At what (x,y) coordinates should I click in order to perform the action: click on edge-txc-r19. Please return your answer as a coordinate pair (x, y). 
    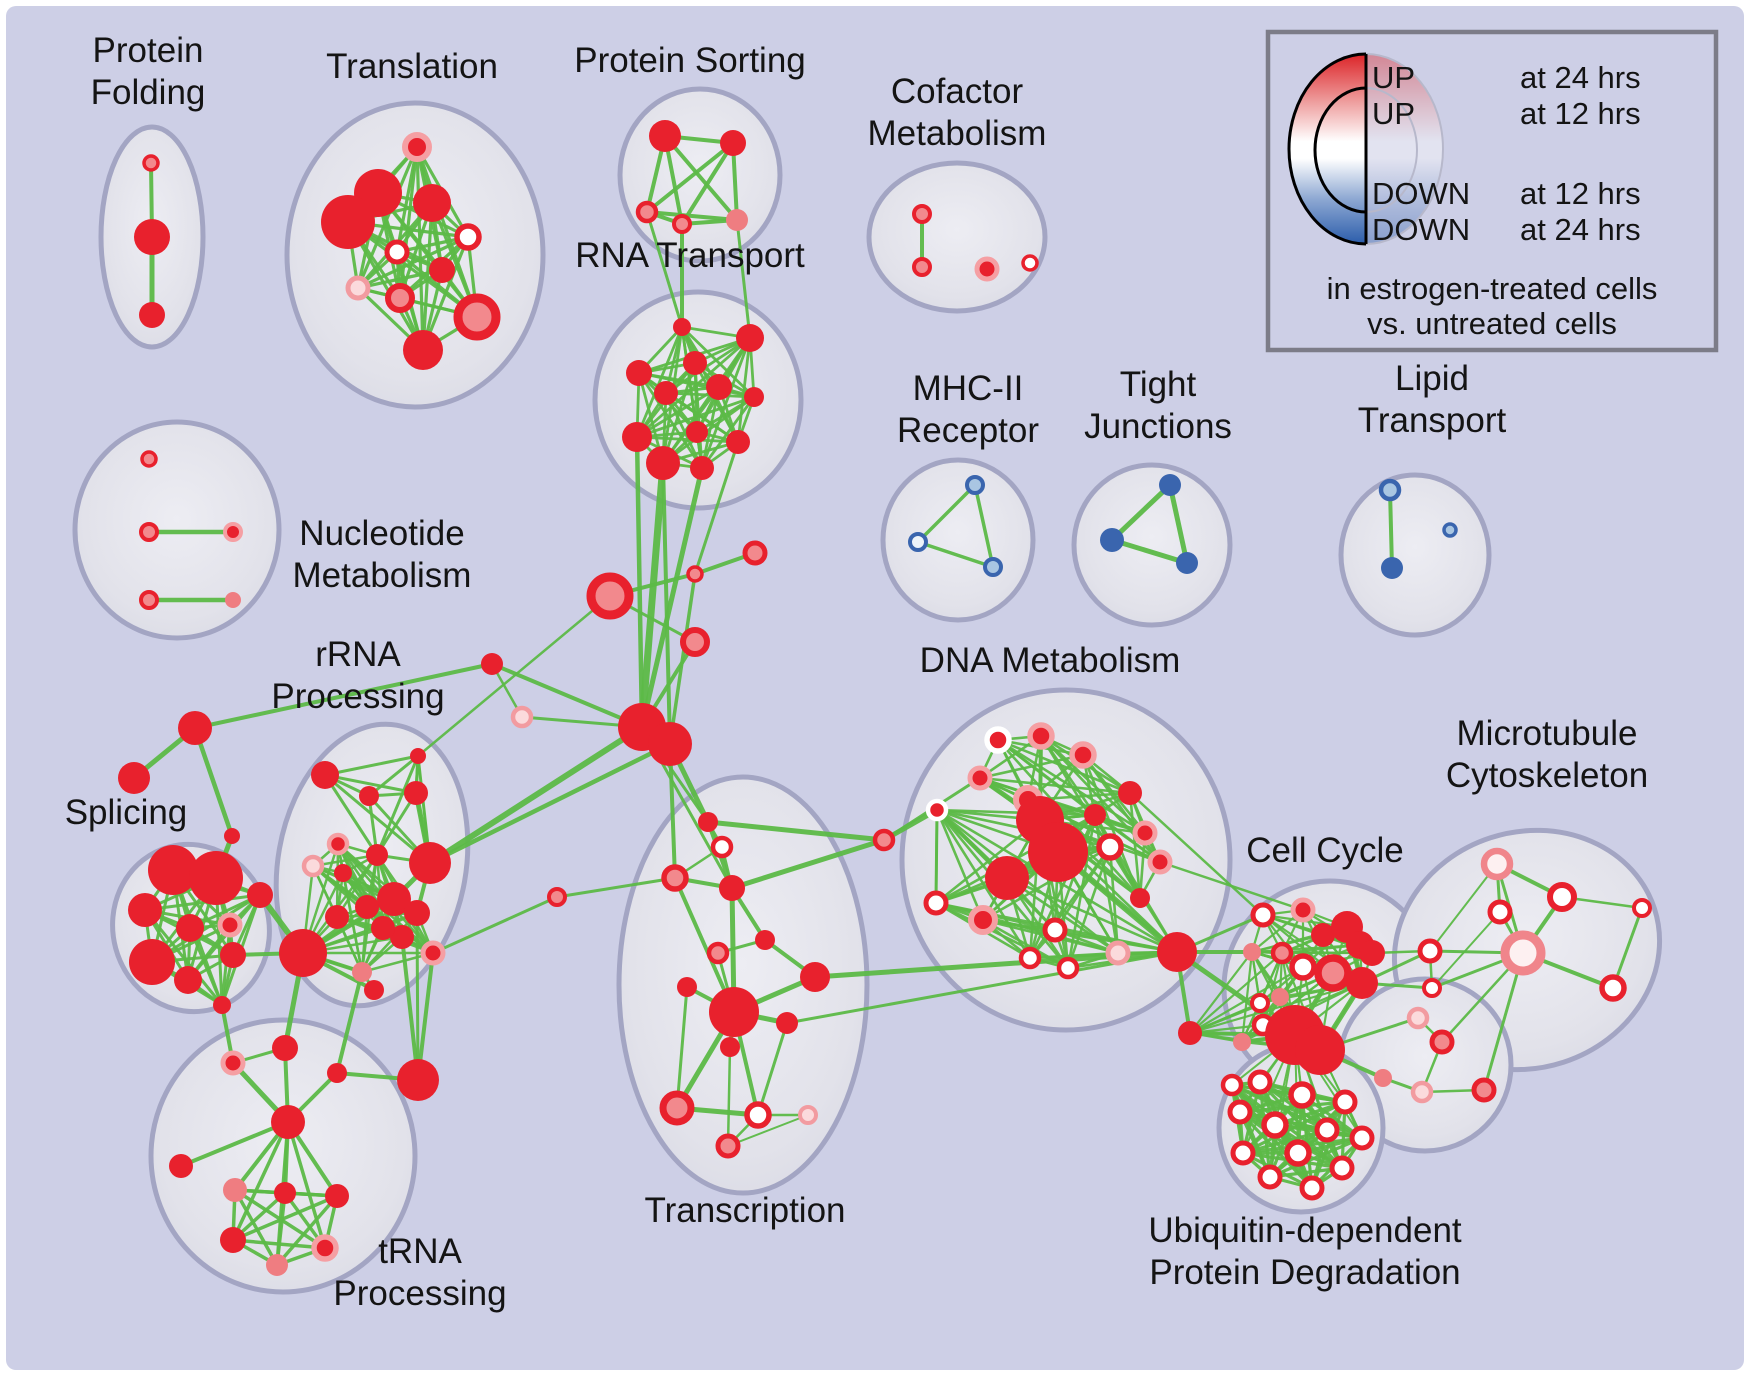
    Looking at the image, I should click on (495, 925).